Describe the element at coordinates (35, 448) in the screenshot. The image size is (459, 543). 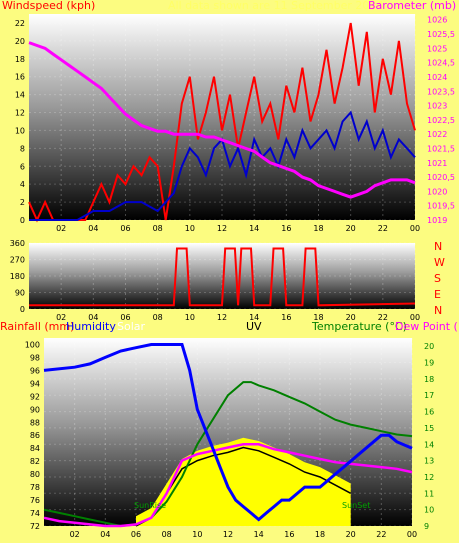
I see `humidity-tick-label: 84` at that location.